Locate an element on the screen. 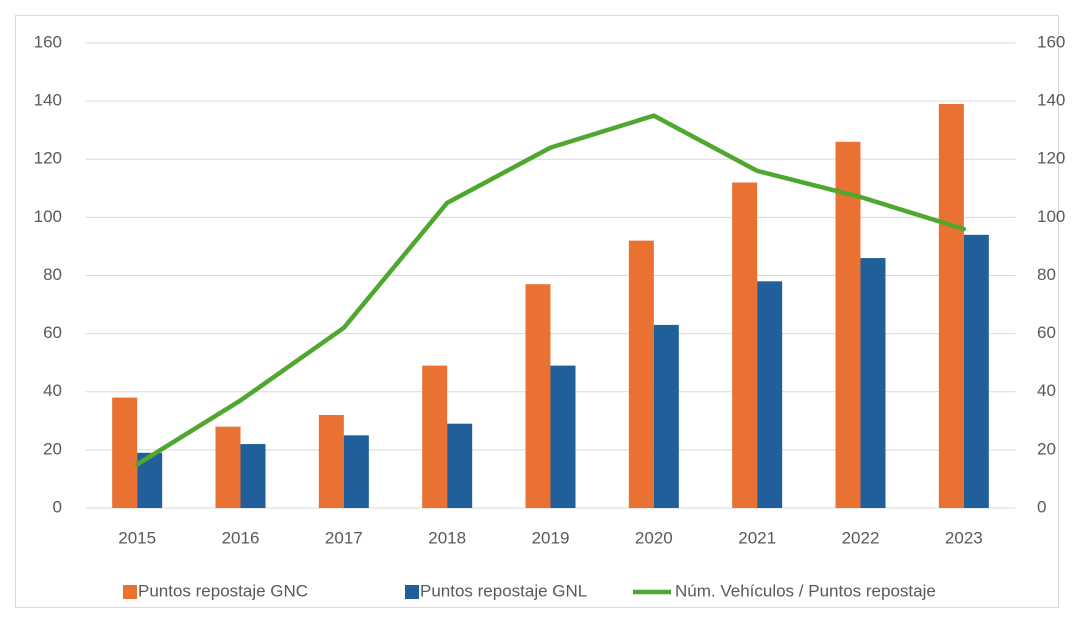  y-tick-label: 120 is located at coordinates (48, 158).